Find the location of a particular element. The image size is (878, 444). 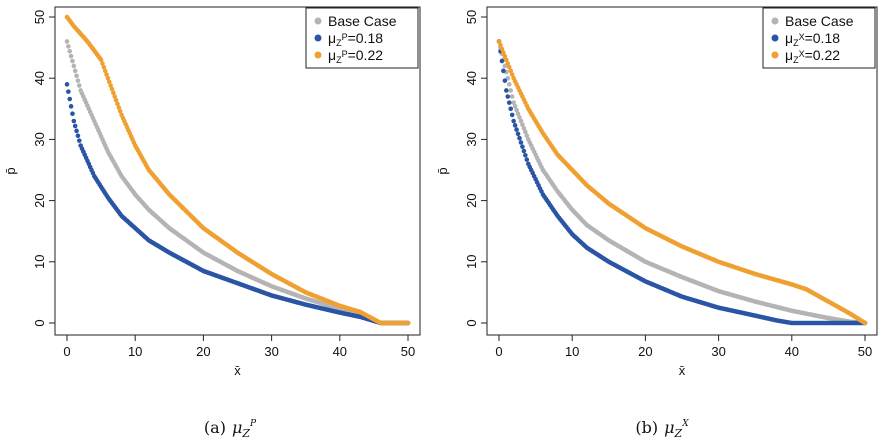

y-tick-label: 20 is located at coordinates (39, 200).